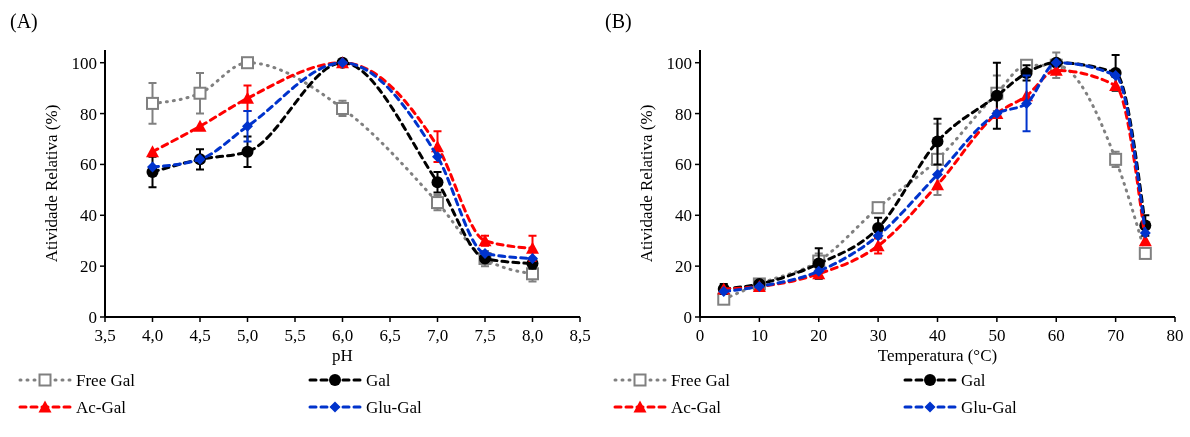  What do you see at coordinates (532, 335) in the screenshot?
I see `x-tick-label: 8,0` at bounding box center [532, 335].